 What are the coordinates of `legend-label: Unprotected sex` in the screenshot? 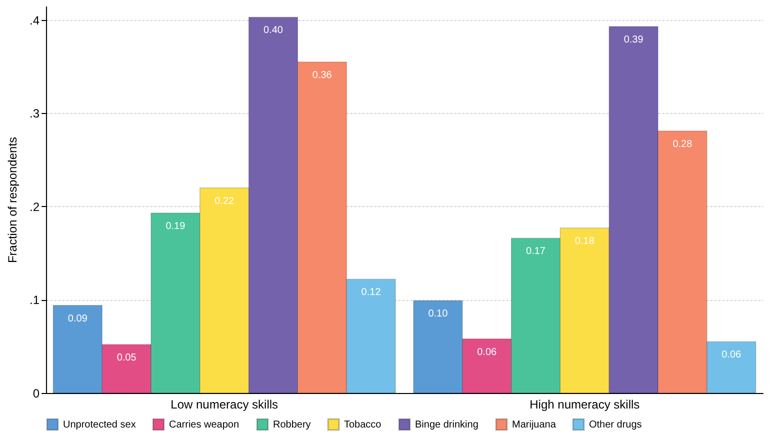 It's located at (99, 425).